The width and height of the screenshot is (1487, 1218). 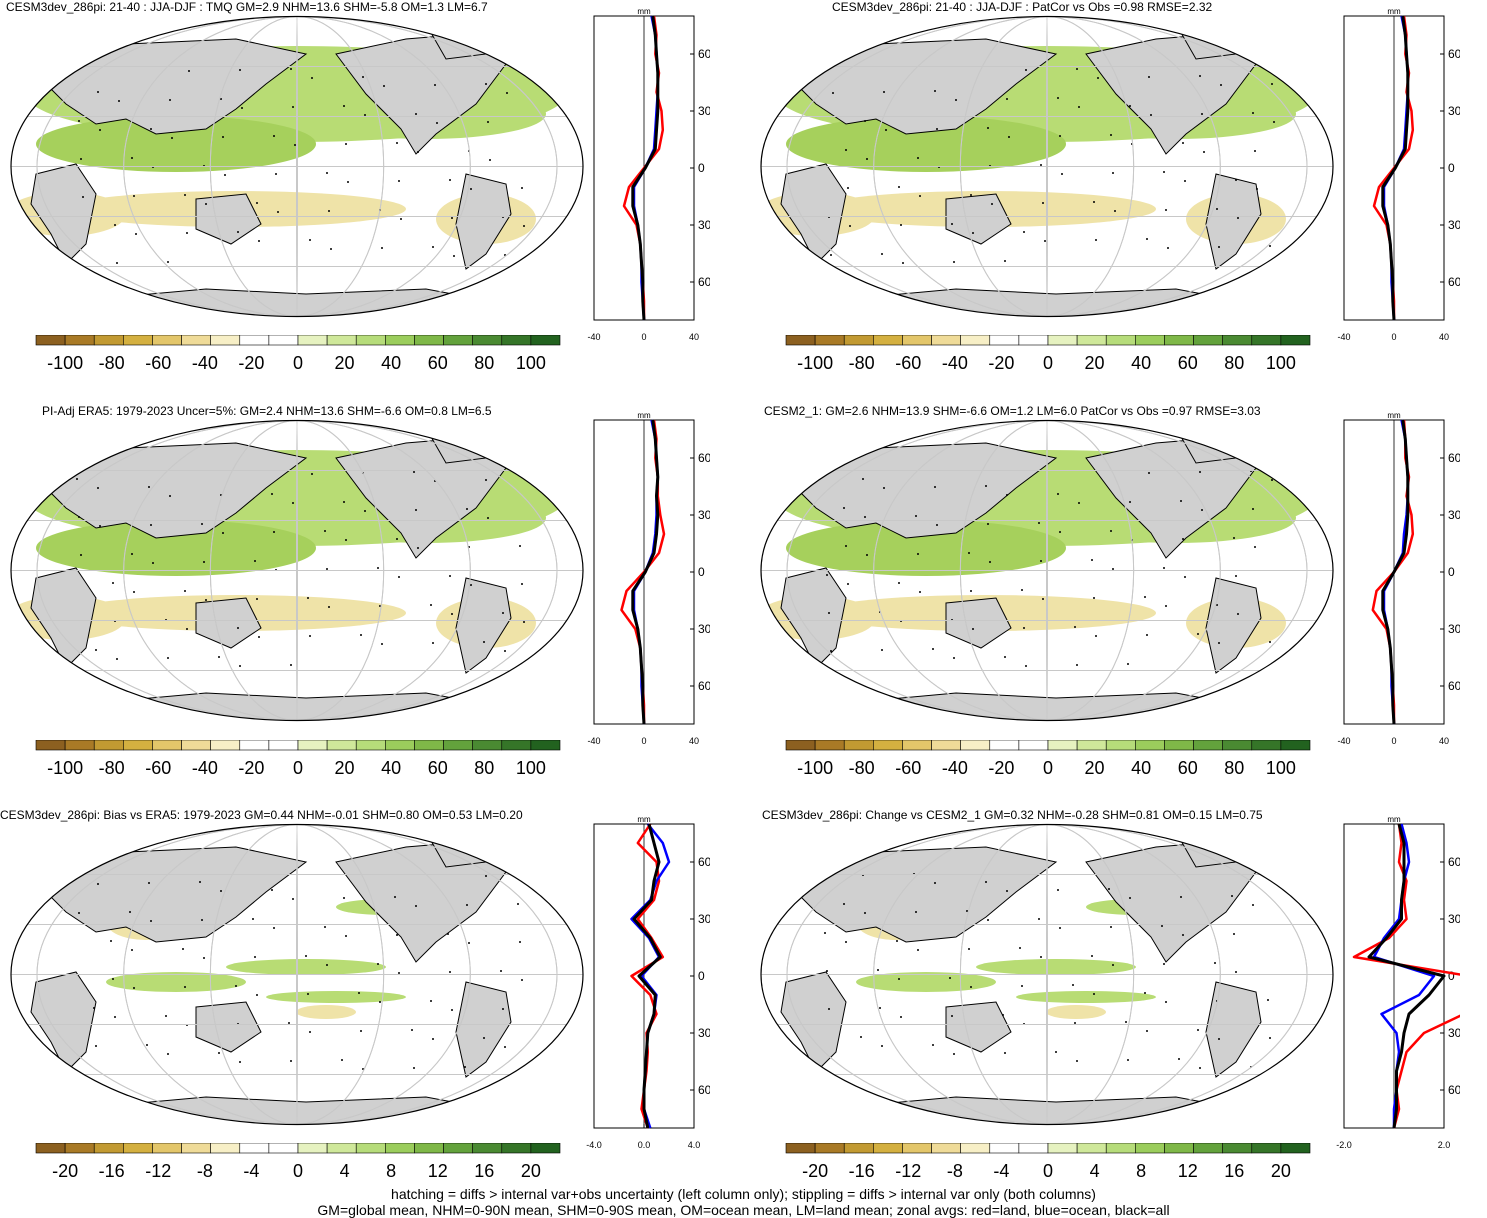 What do you see at coordinates (171, 490) in the screenshot?
I see `land-eurasia` at bounding box center [171, 490].